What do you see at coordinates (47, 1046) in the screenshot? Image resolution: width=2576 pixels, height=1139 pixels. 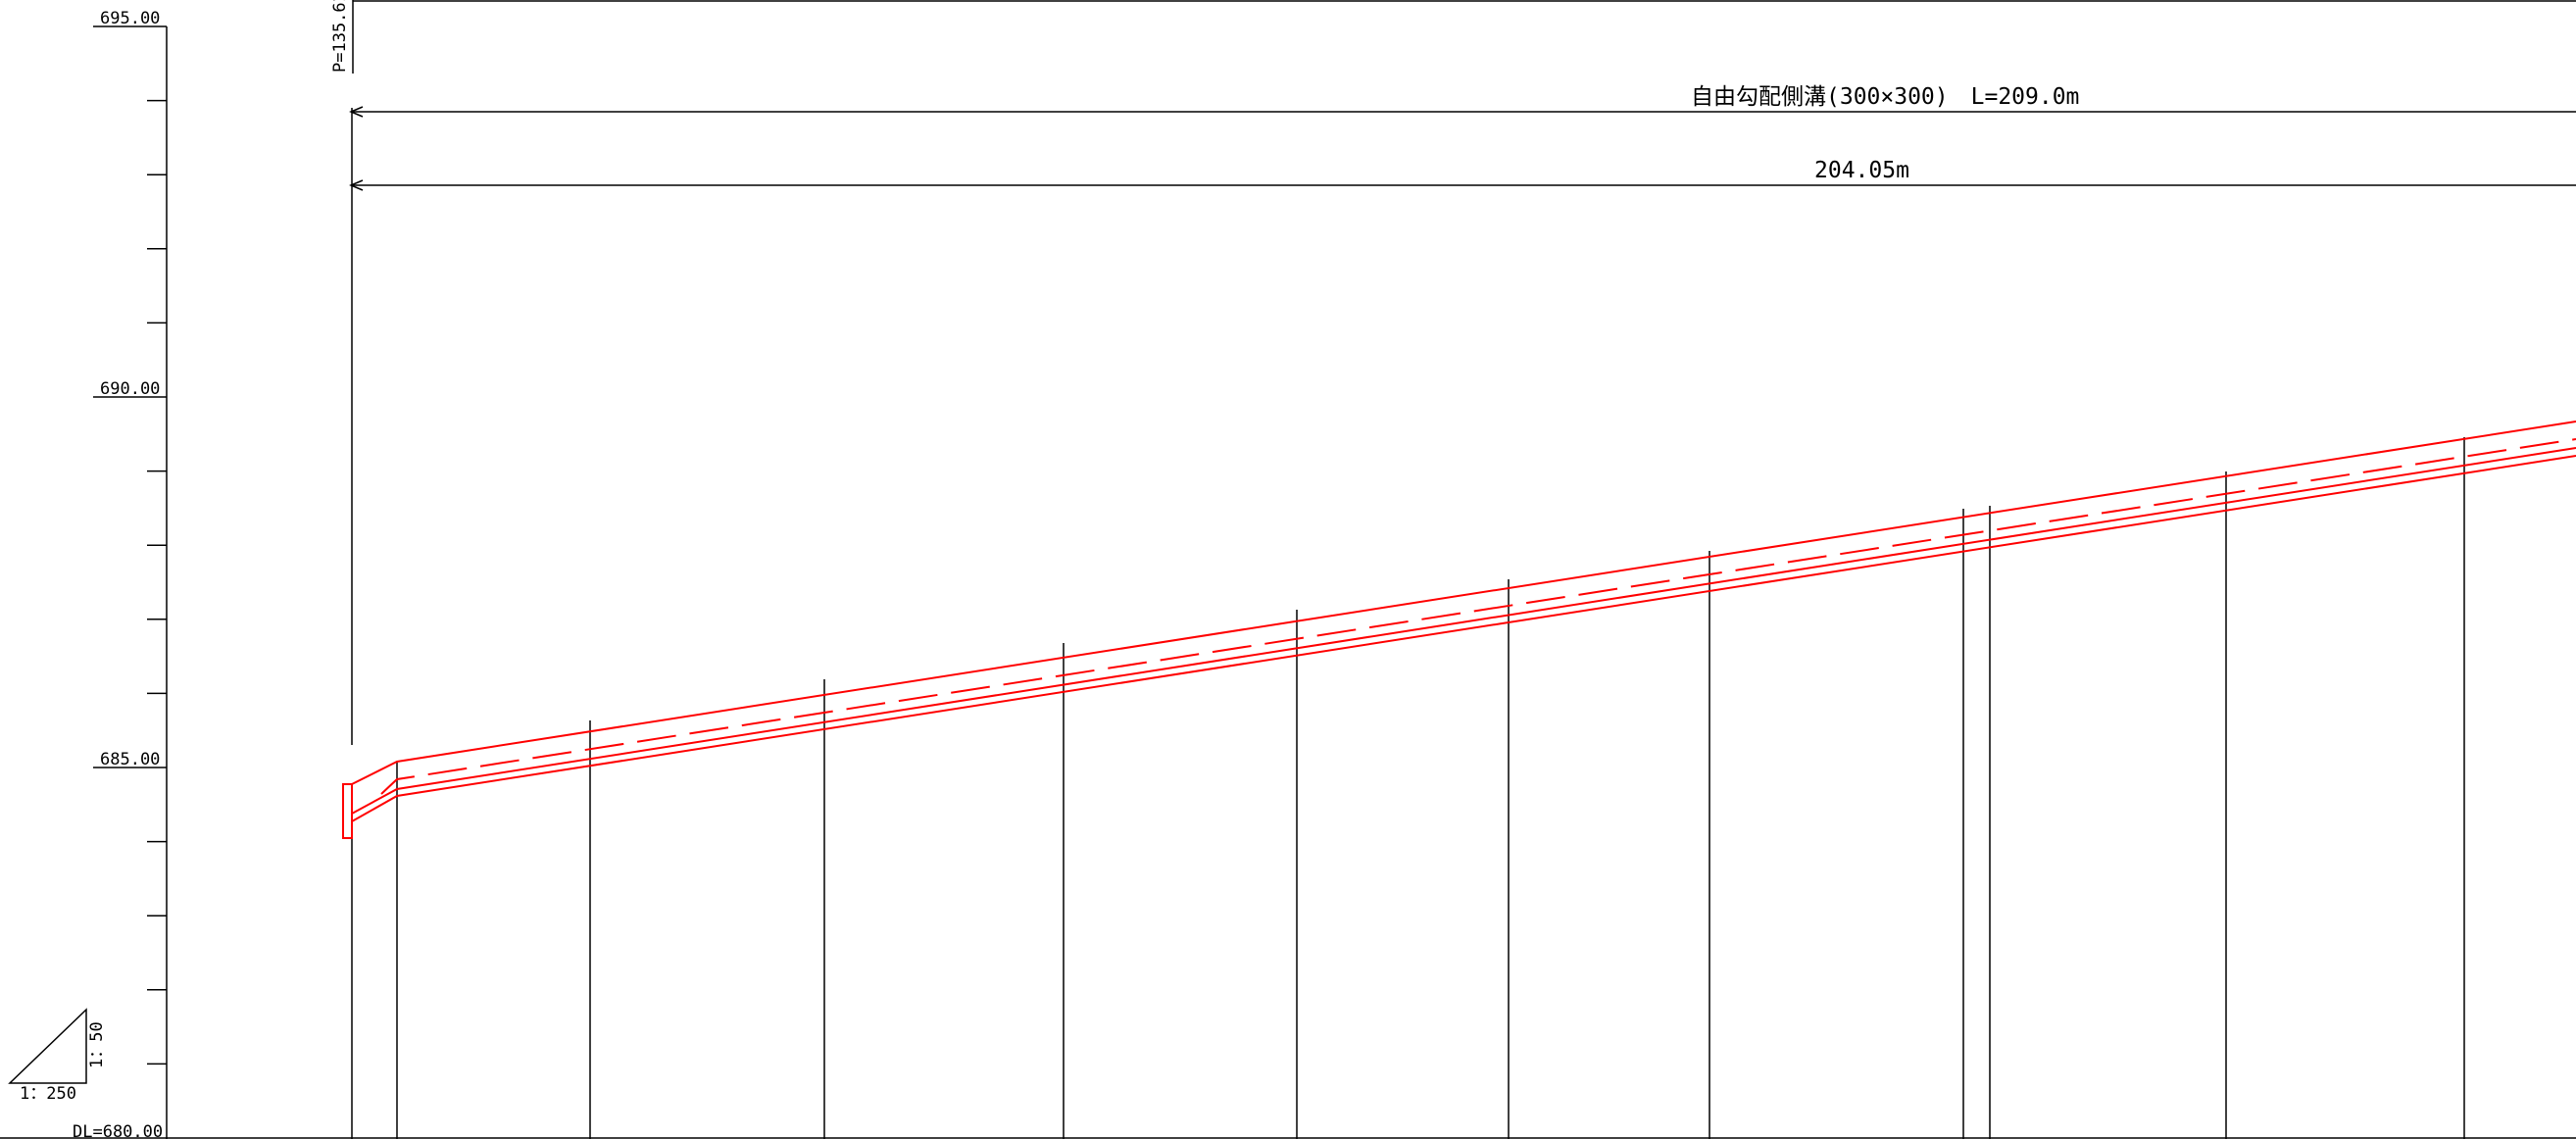 I see `scale-triangle-icon` at bounding box center [47, 1046].